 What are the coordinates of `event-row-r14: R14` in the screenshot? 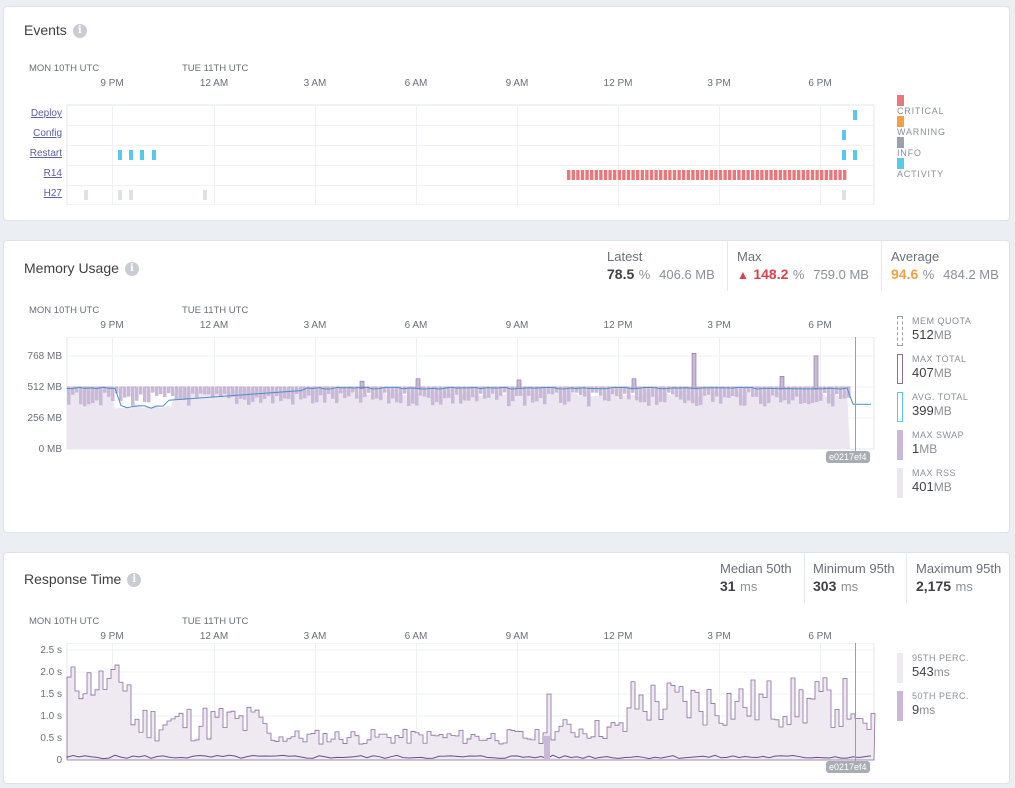 It's located at (52, 173).